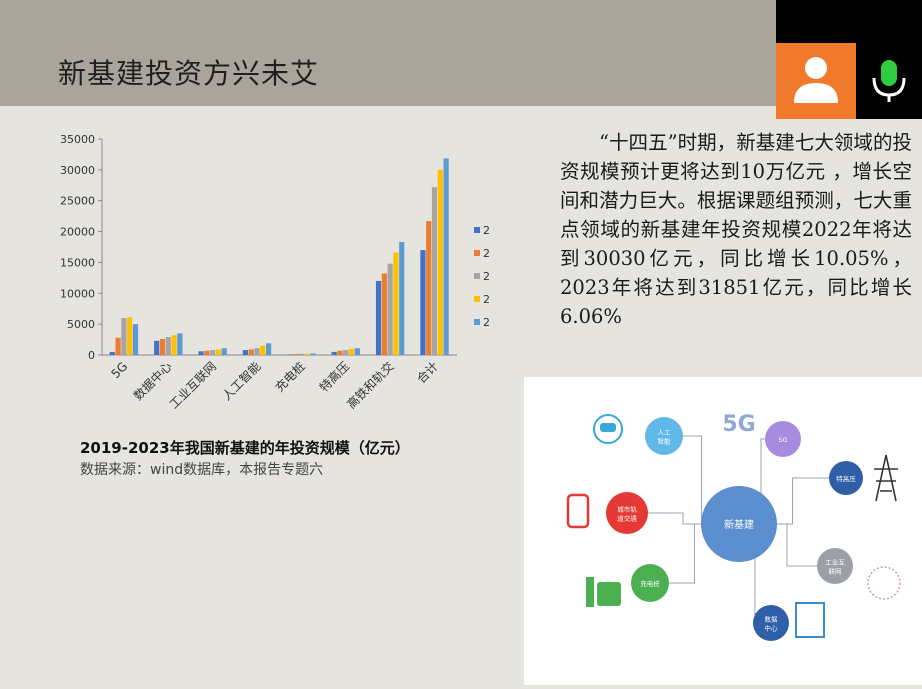  I want to click on diagram-node-label: 数据, so click(772, 619).